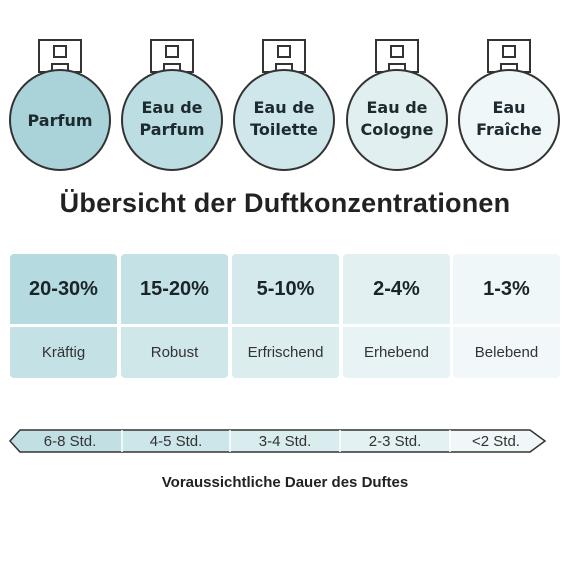 This screenshot has width=570, height=570. Describe the element at coordinates (397, 129) in the screenshot. I see `bottle-label-line2: Cologne` at that location.